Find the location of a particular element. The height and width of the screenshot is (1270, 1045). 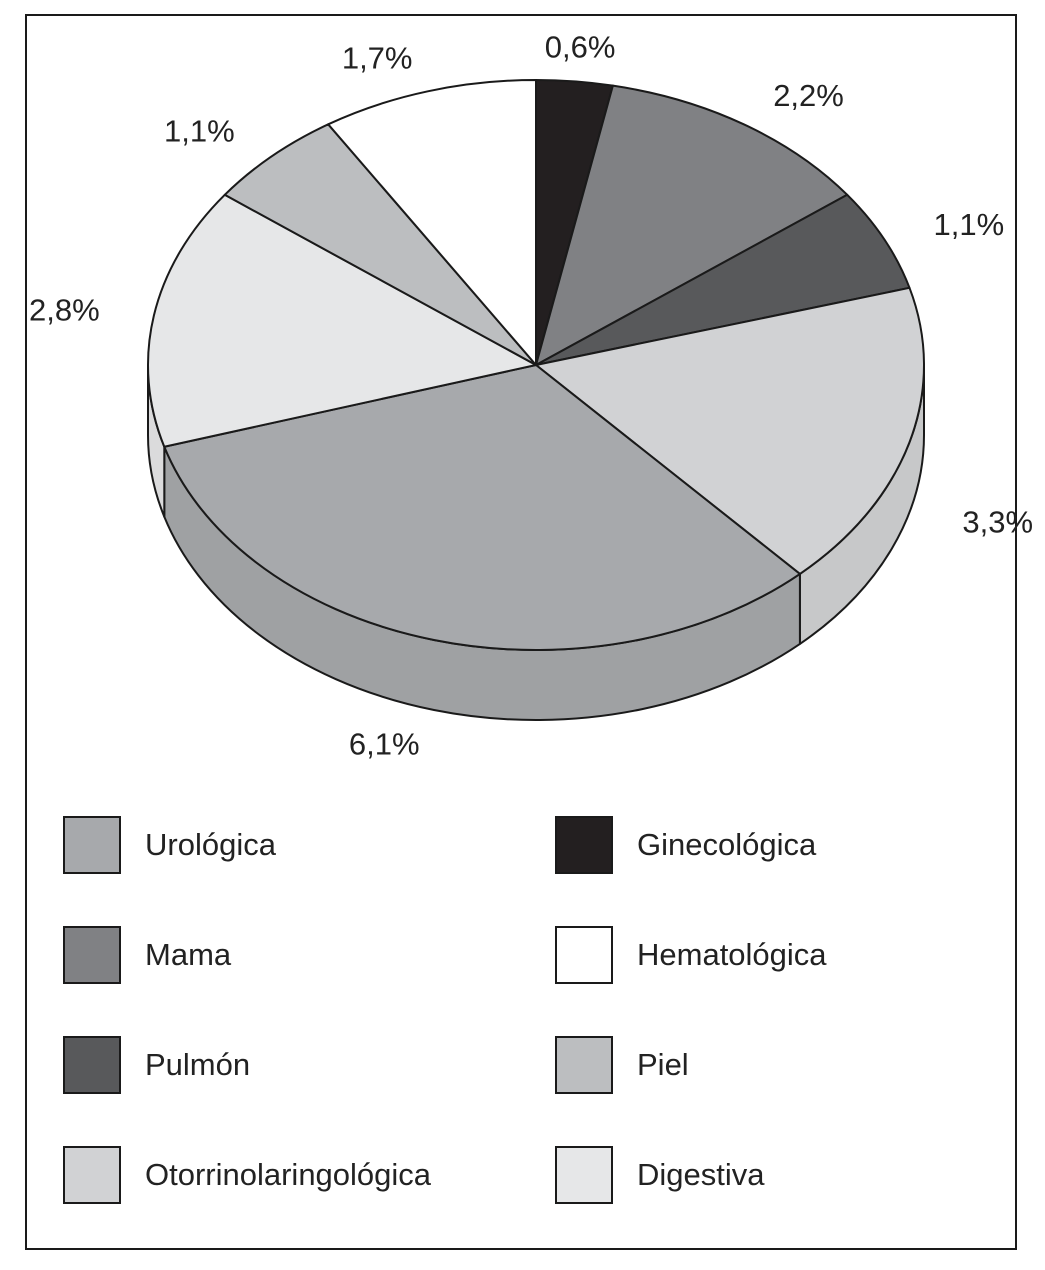

data-label-pulmón: 1,1% is located at coordinates (969, 224).